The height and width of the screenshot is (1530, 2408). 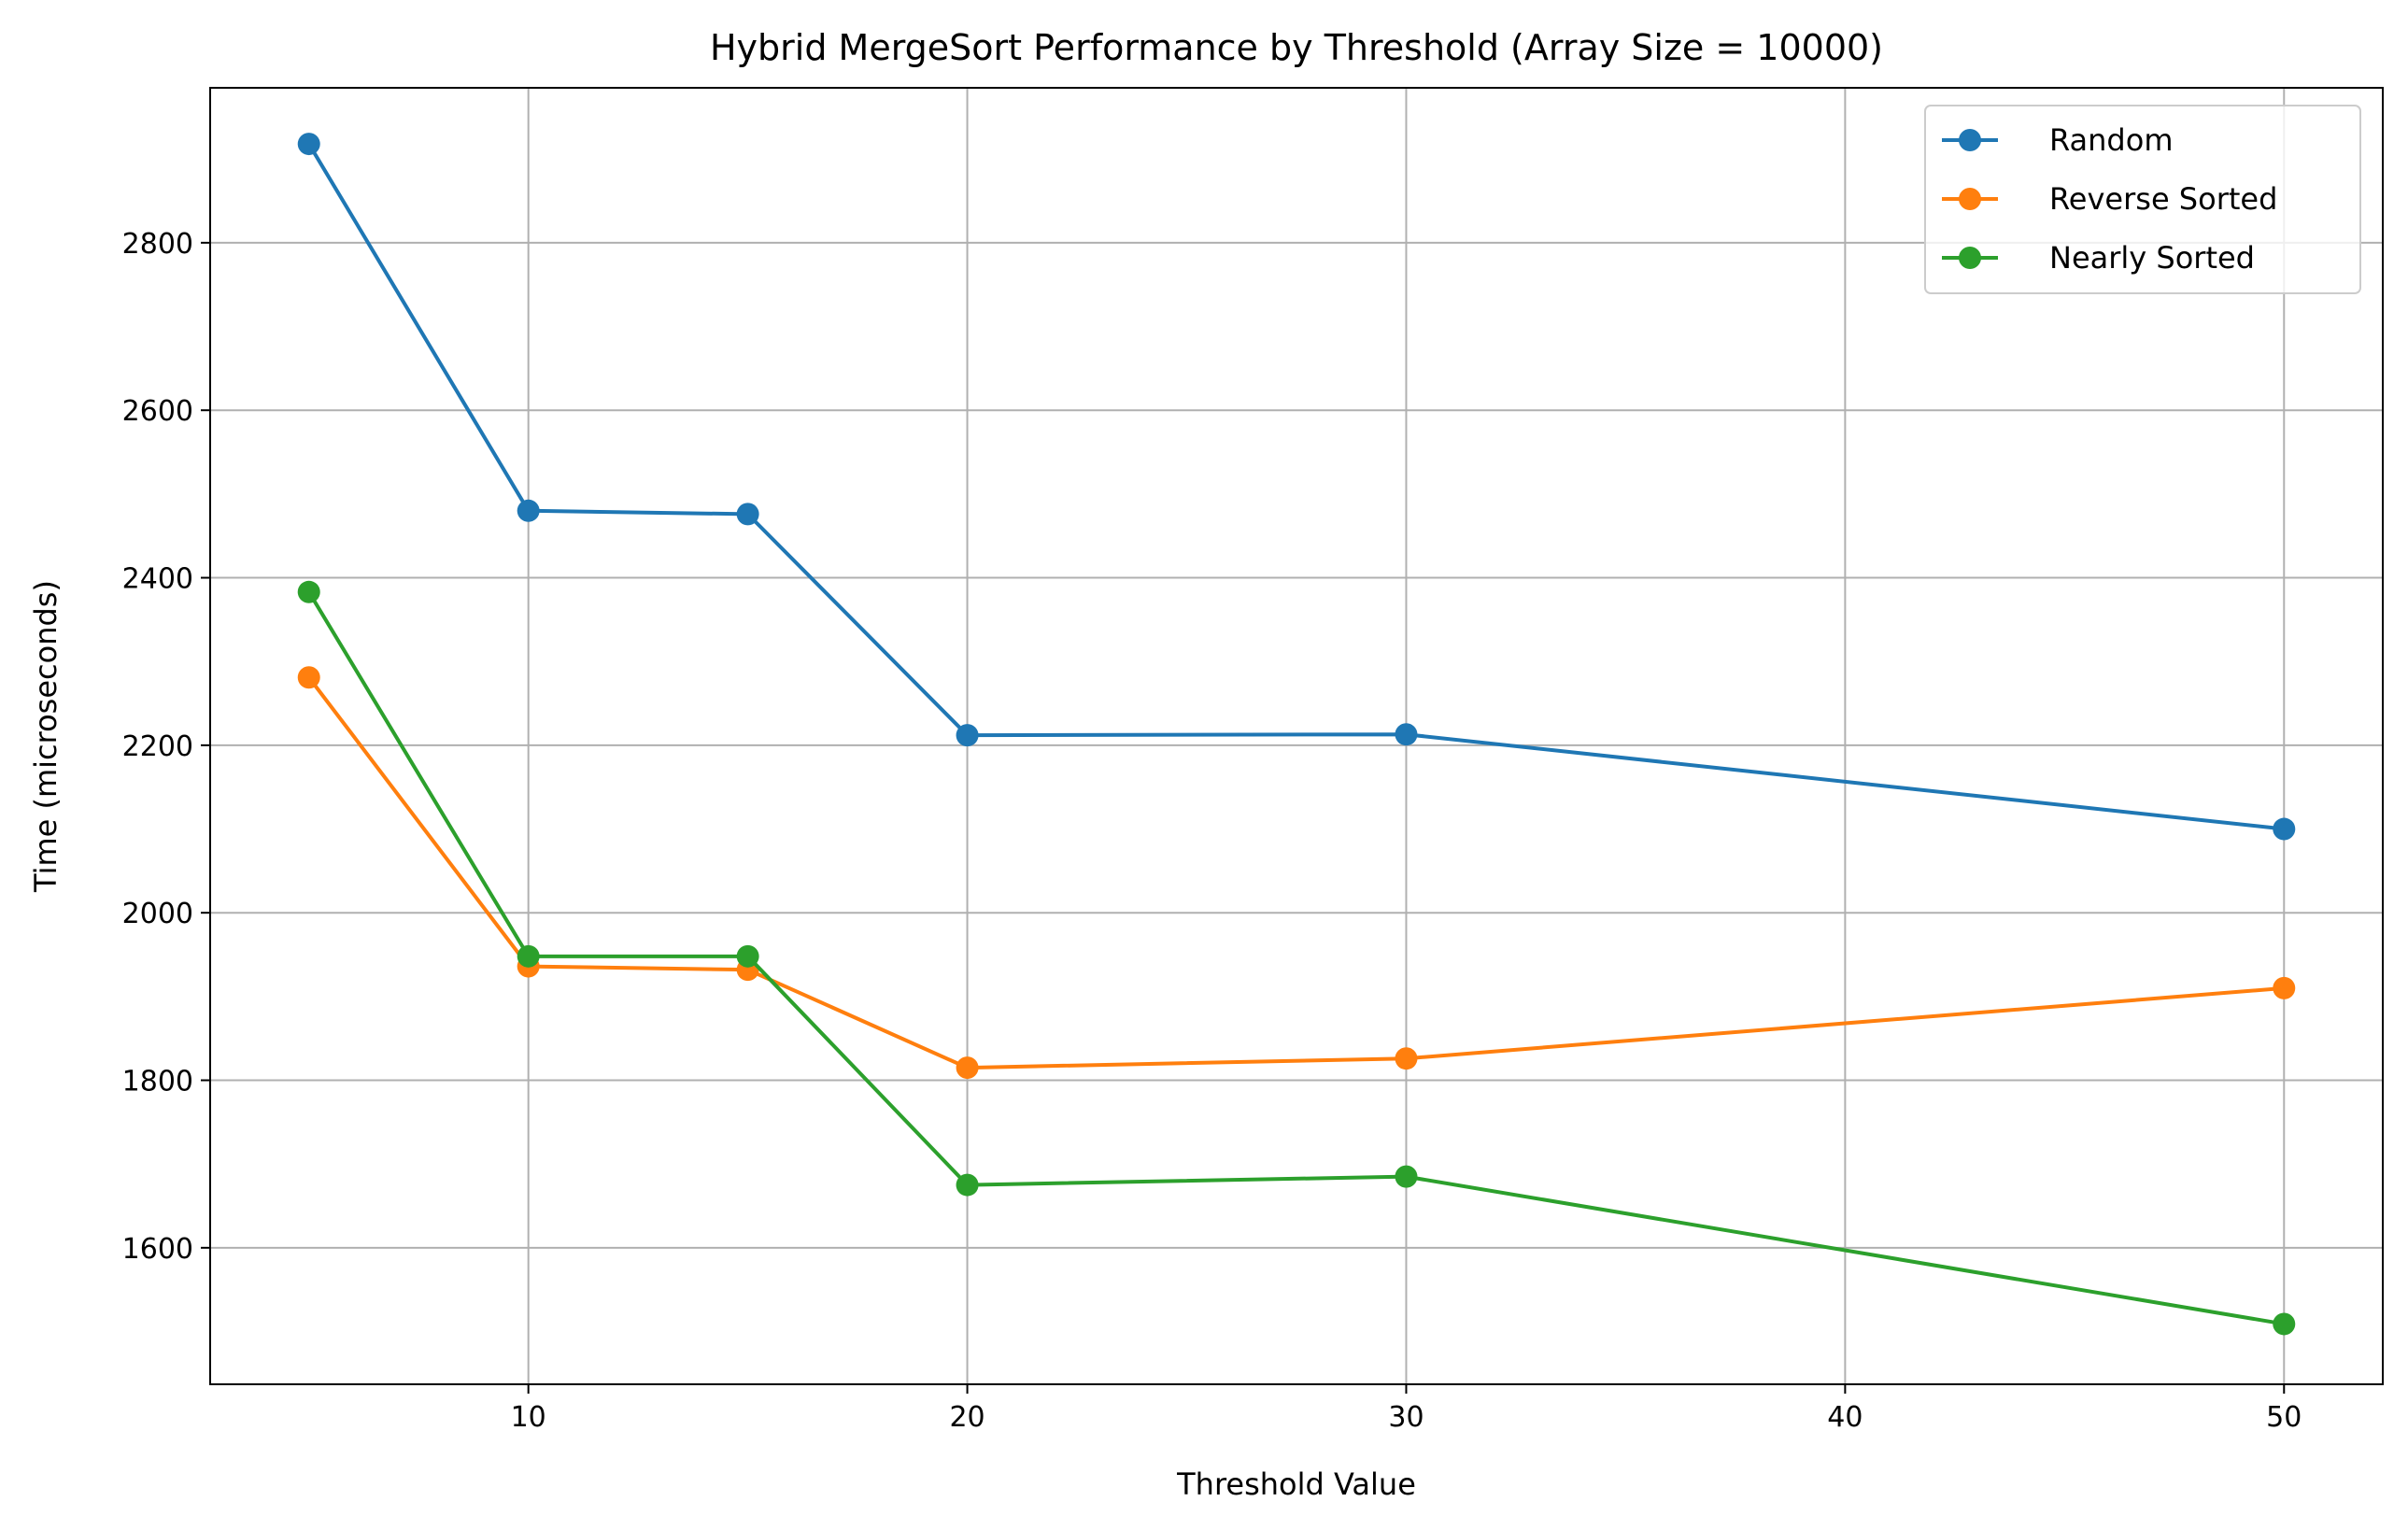 I want to click on legend-label-random: Random, so click(x=2111, y=140).